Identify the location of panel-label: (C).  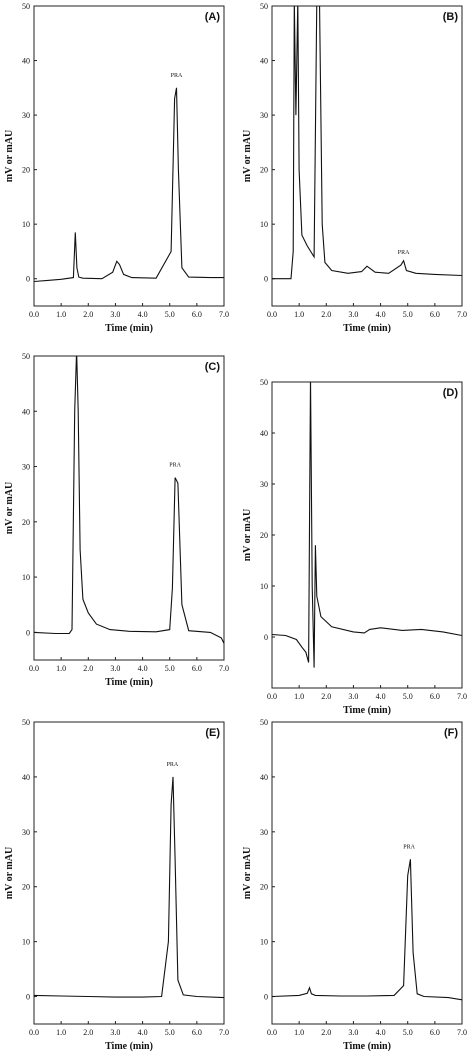
(213, 367).